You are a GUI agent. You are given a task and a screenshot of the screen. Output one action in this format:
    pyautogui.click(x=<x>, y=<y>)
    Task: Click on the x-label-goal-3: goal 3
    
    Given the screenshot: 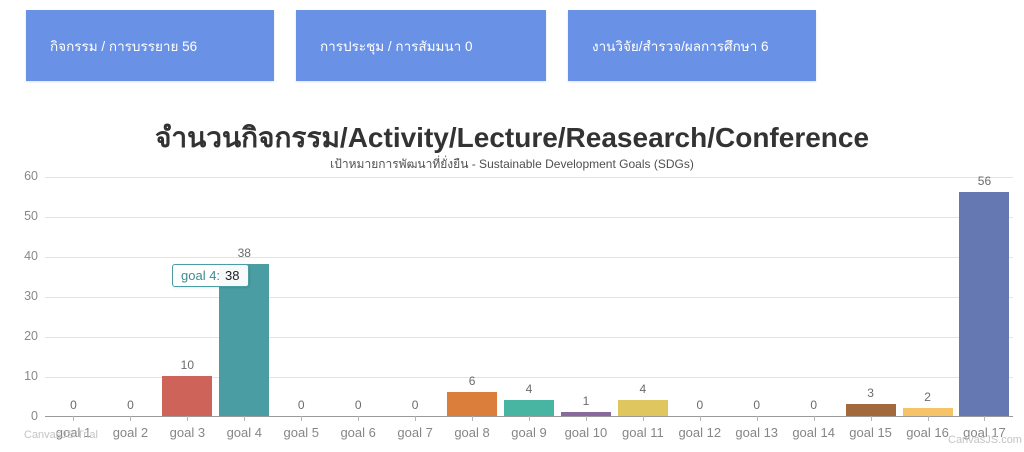 What is the action you would take?
    pyautogui.click(x=187, y=432)
    